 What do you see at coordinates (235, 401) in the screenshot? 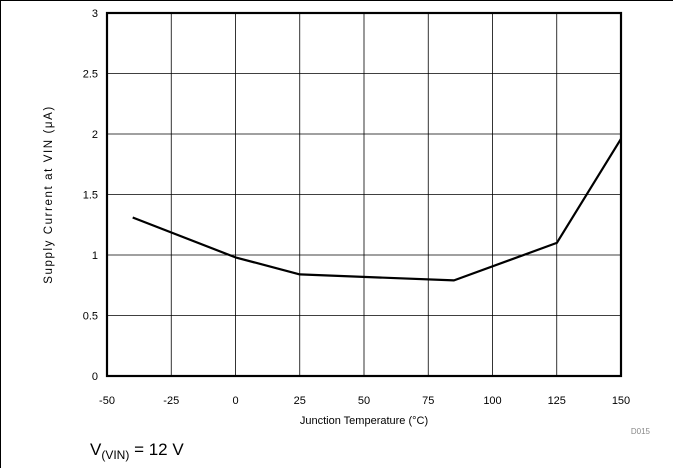
I see `x-tick-label: 0` at bounding box center [235, 401].